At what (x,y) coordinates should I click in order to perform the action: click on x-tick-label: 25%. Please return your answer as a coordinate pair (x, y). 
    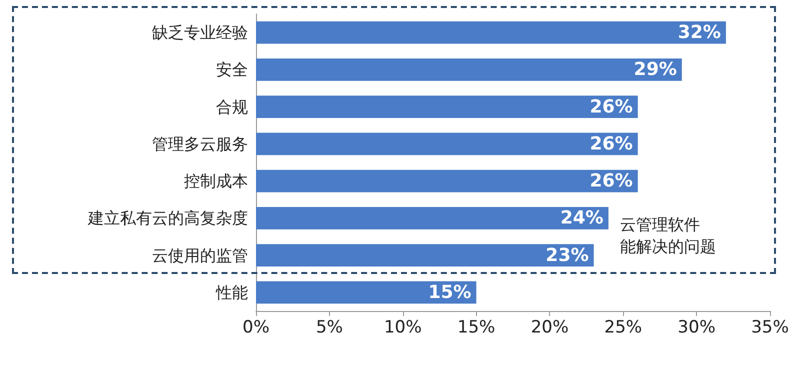
    Looking at the image, I should click on (623, 328).